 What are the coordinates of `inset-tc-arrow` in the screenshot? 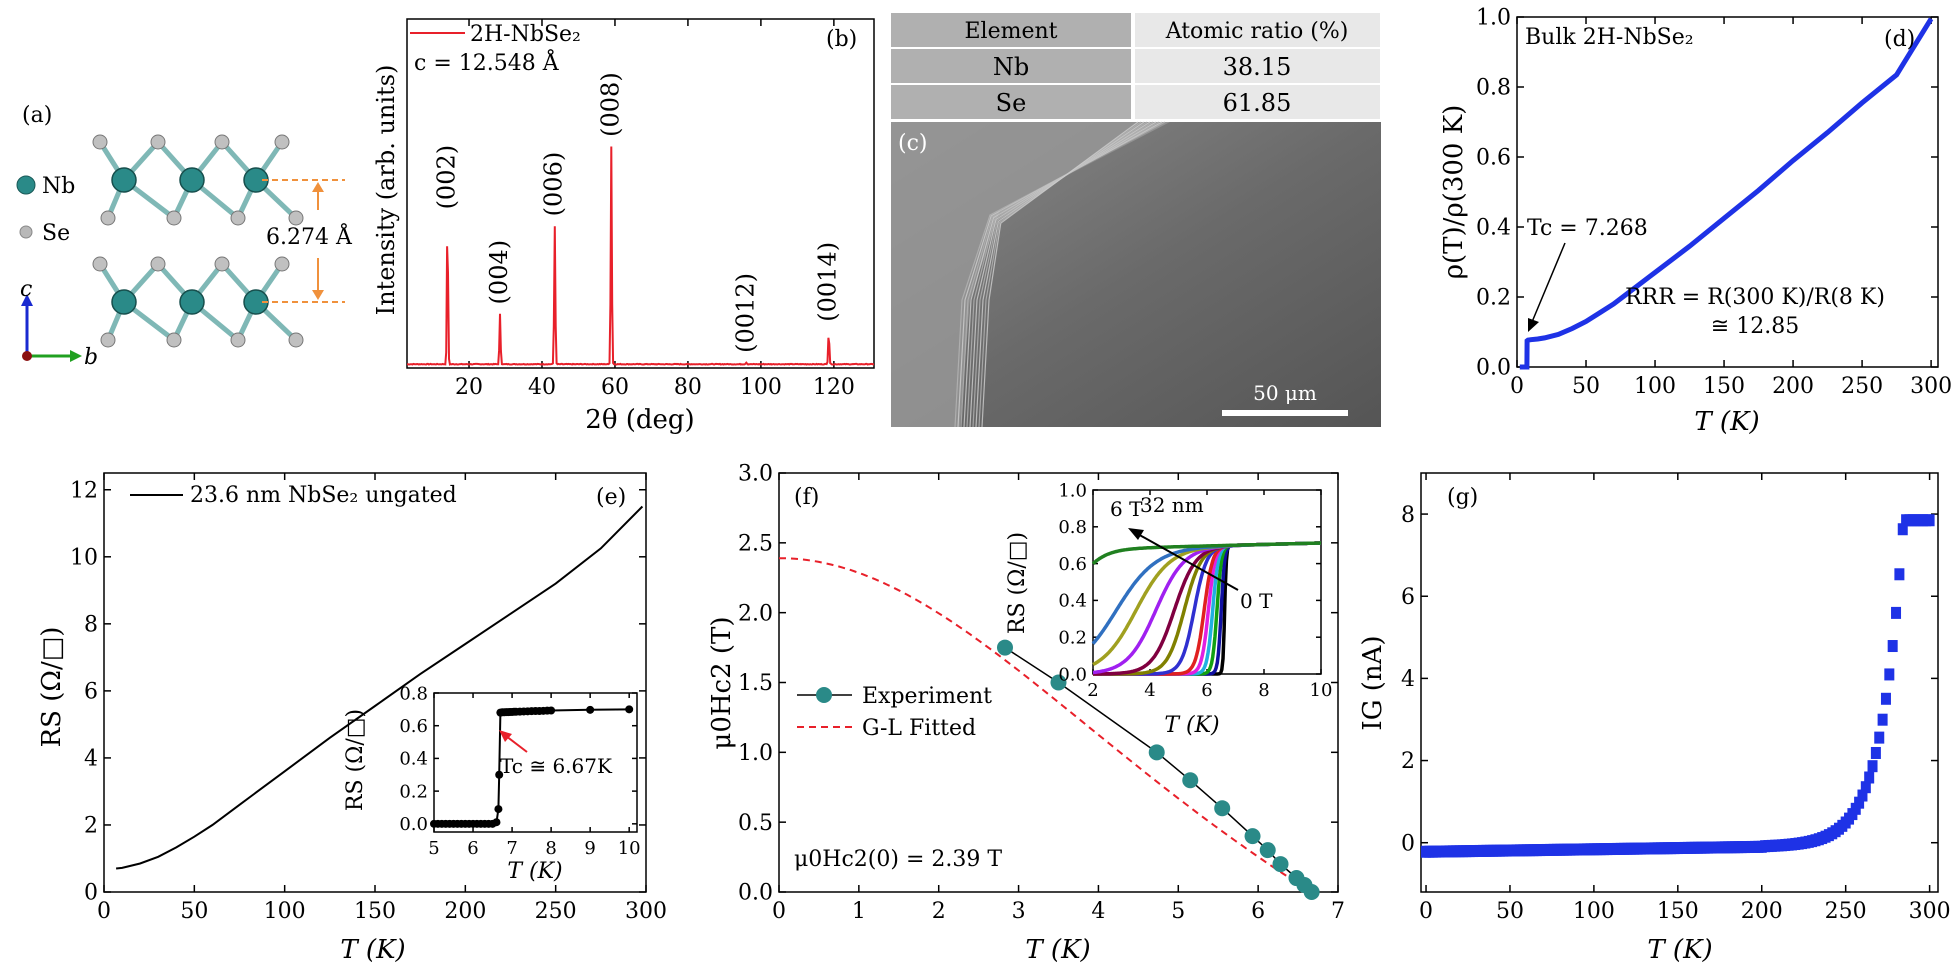 It's located at (516, 744).